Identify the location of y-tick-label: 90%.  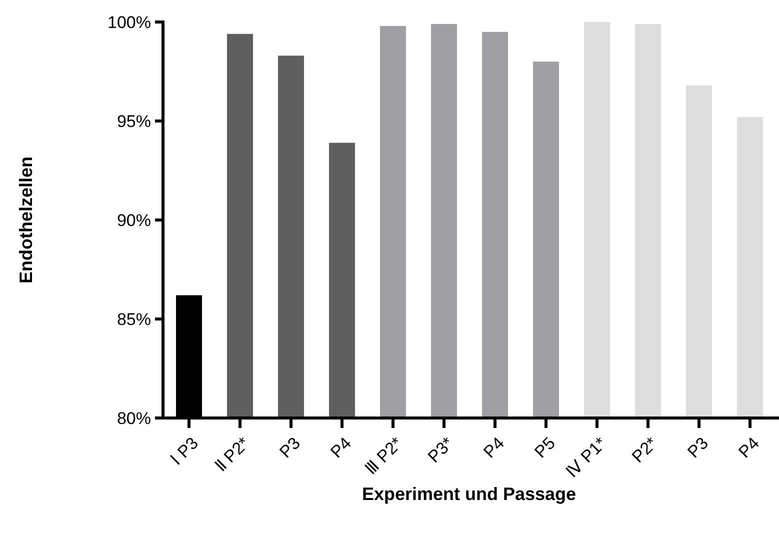
(133, 220).